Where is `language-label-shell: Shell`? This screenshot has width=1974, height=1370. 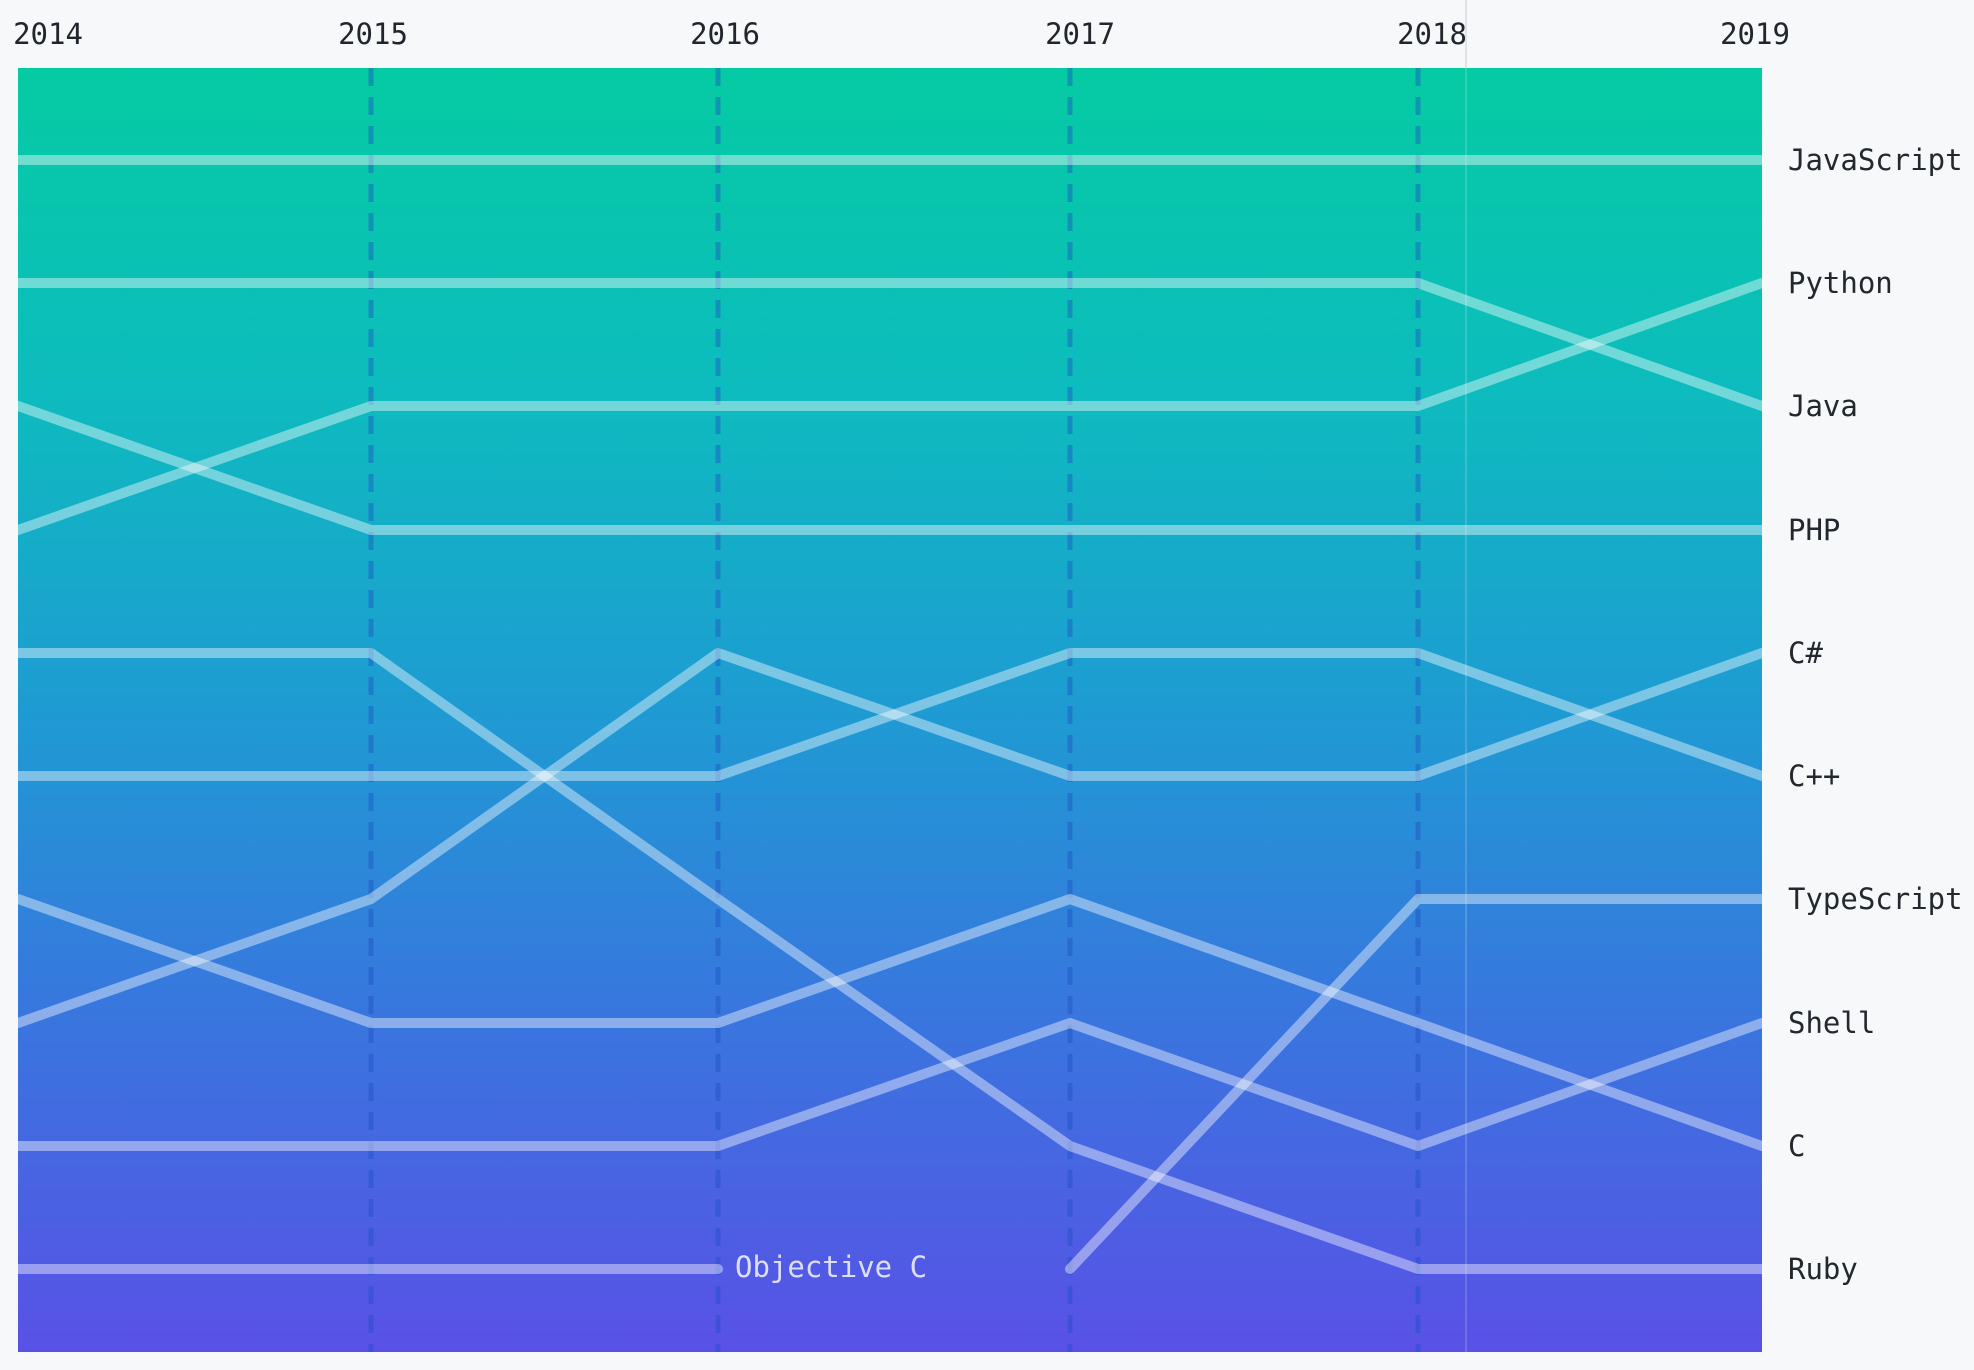 language-label-shell: Shell is located at coordinates (1832, 1023).